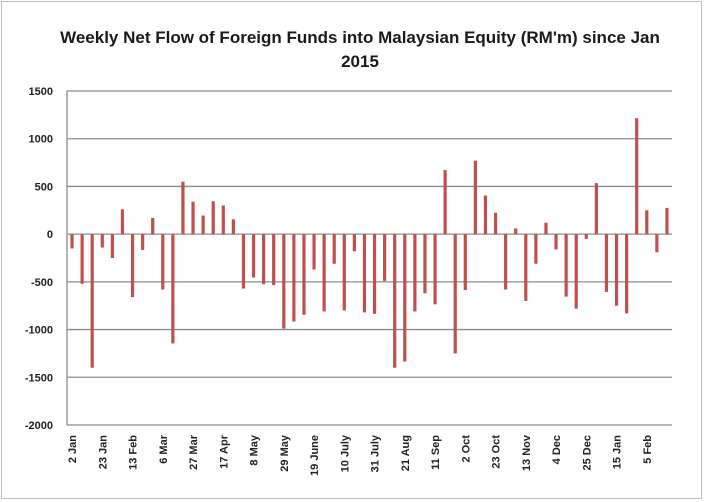  What do you see at coordinates (345, 453) in the screenshot?
I see `x-tick-label: 10 July` at bounding box center [345, 453].